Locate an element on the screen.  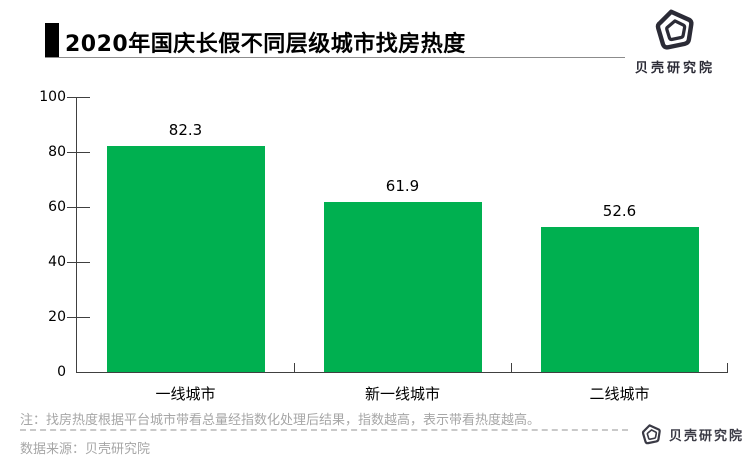
brand-logo-top: 贝壳研究院 is located at coordinates (675, 41).